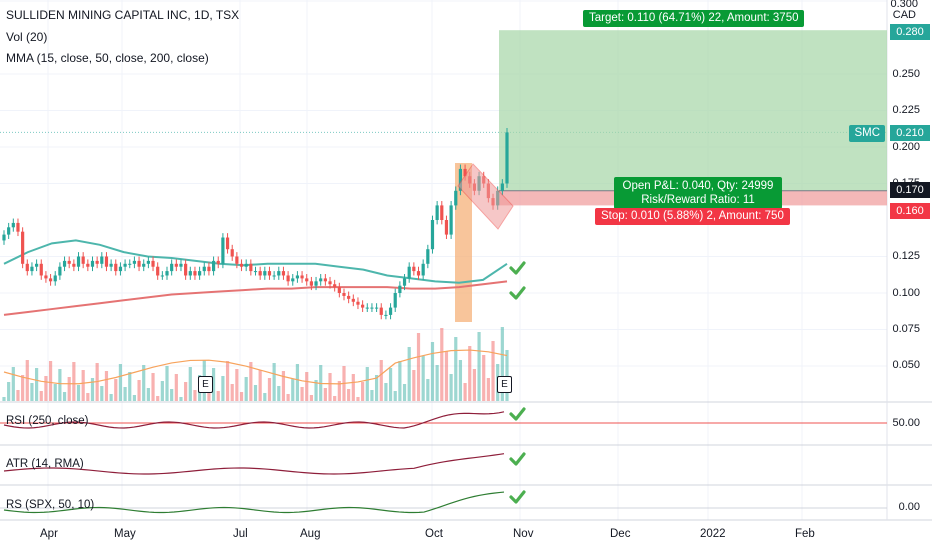 The height and width of the screenshot is (550, 932). I want to click on month-label: Apr, so click(49, 534).